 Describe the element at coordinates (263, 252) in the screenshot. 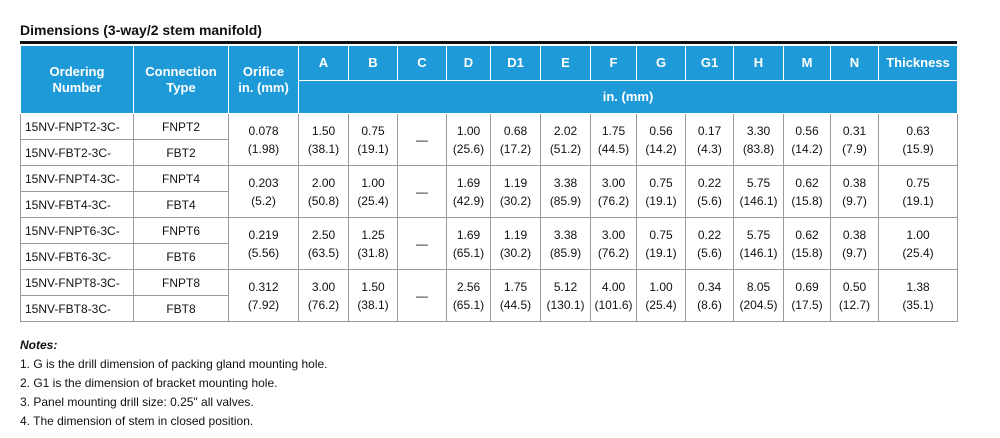

I see `cell-line: (5.56)` at that location.